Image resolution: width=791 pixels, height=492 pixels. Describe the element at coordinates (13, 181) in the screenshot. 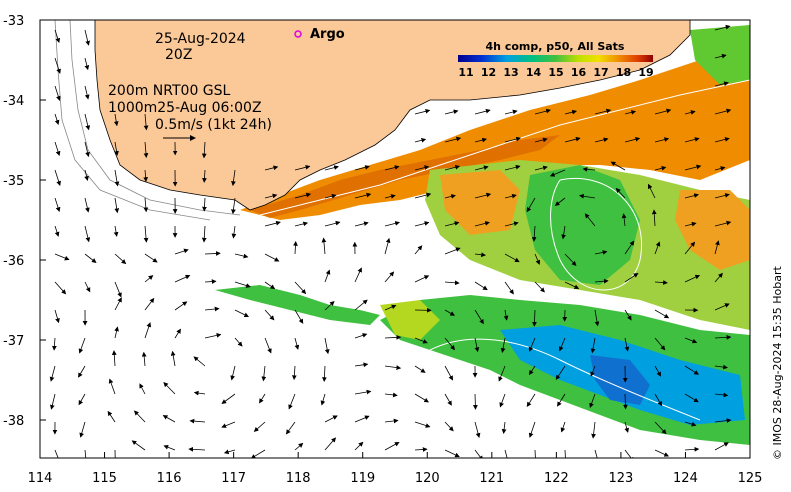

I see `y-tick-label: -35` at that location.